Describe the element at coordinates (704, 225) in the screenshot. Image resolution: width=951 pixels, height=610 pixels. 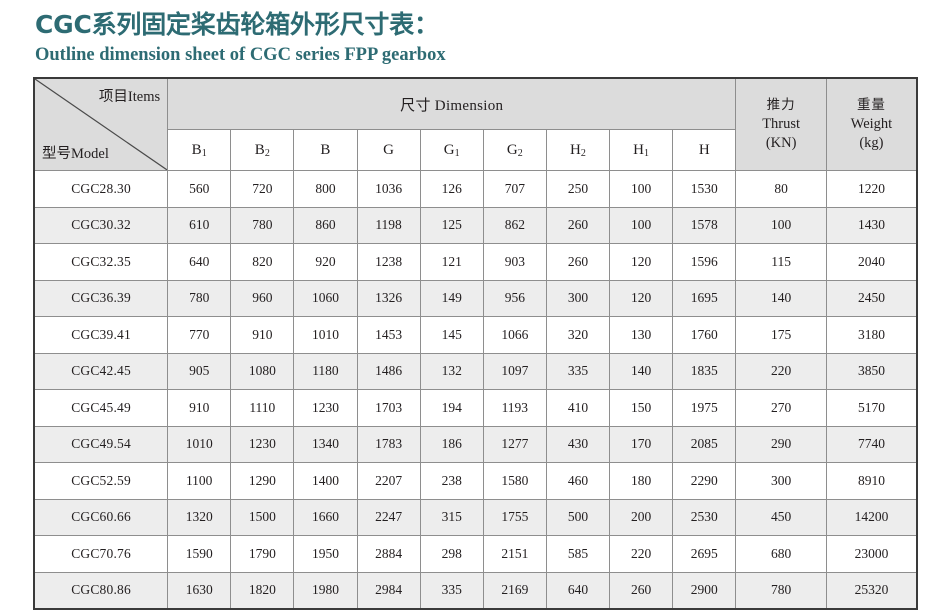
I see `cell-dimension: 1578` at that location.